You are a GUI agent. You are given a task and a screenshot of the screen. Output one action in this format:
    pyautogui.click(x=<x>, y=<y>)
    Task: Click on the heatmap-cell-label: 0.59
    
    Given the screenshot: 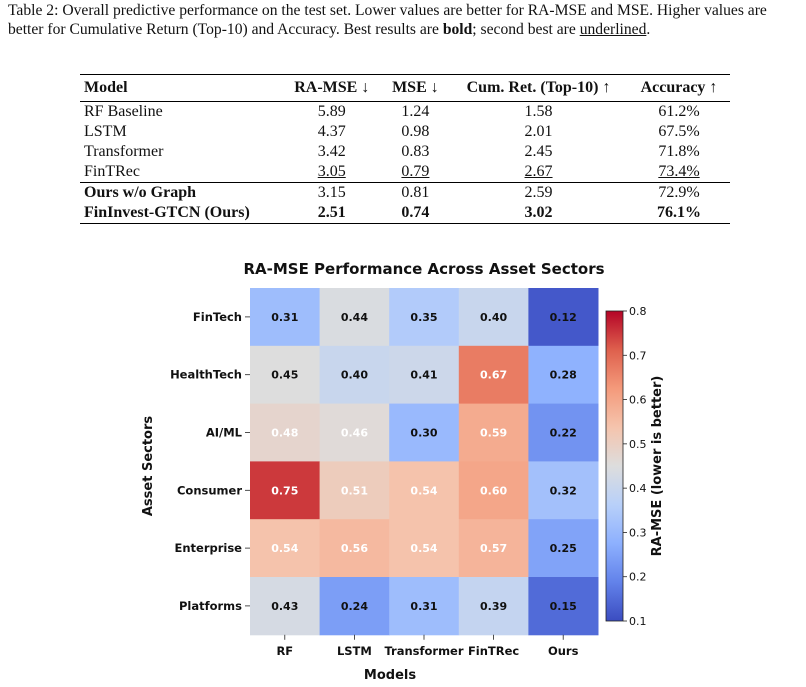 What is the action you would take?
    pyautogui.click(x=493, y=433)
    